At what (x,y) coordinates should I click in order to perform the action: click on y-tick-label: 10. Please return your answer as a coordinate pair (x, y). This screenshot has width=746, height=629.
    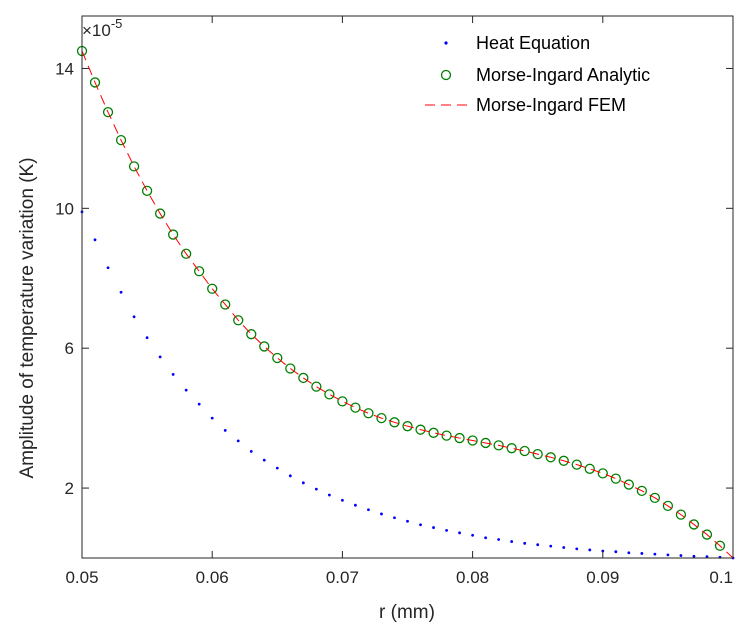
    Looking at the image, I should click on (64, 208).